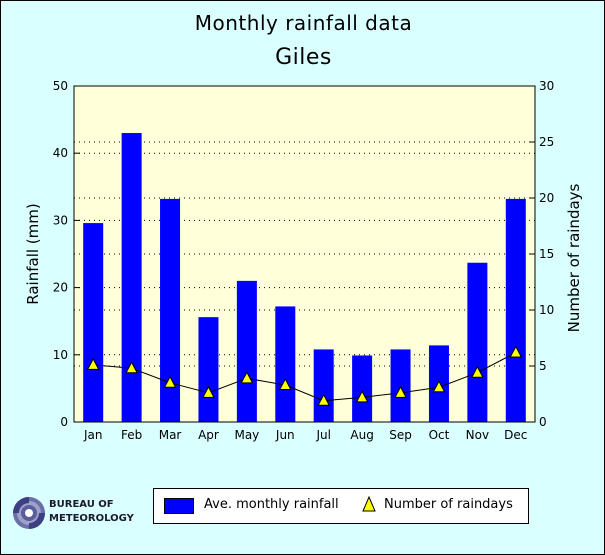  What do you see at coordinates (546, 254) in the screenshot?
I see `y2-tick-label: 15` at bounding box center [546, 254].